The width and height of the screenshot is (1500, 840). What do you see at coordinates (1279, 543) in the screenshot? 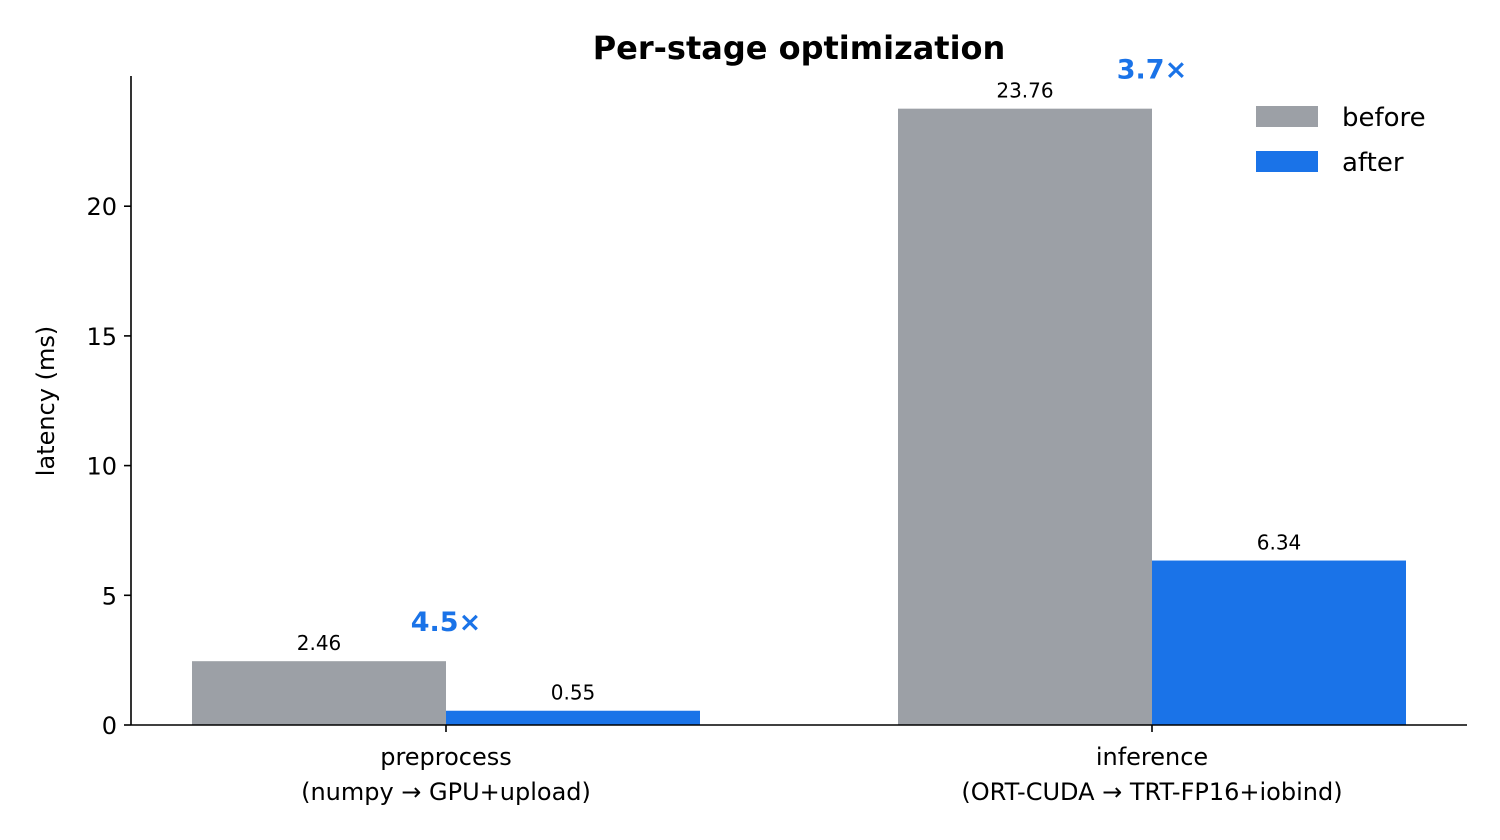
I see `value-label-after-1: 6.34` at bounding box center [1279, 543].